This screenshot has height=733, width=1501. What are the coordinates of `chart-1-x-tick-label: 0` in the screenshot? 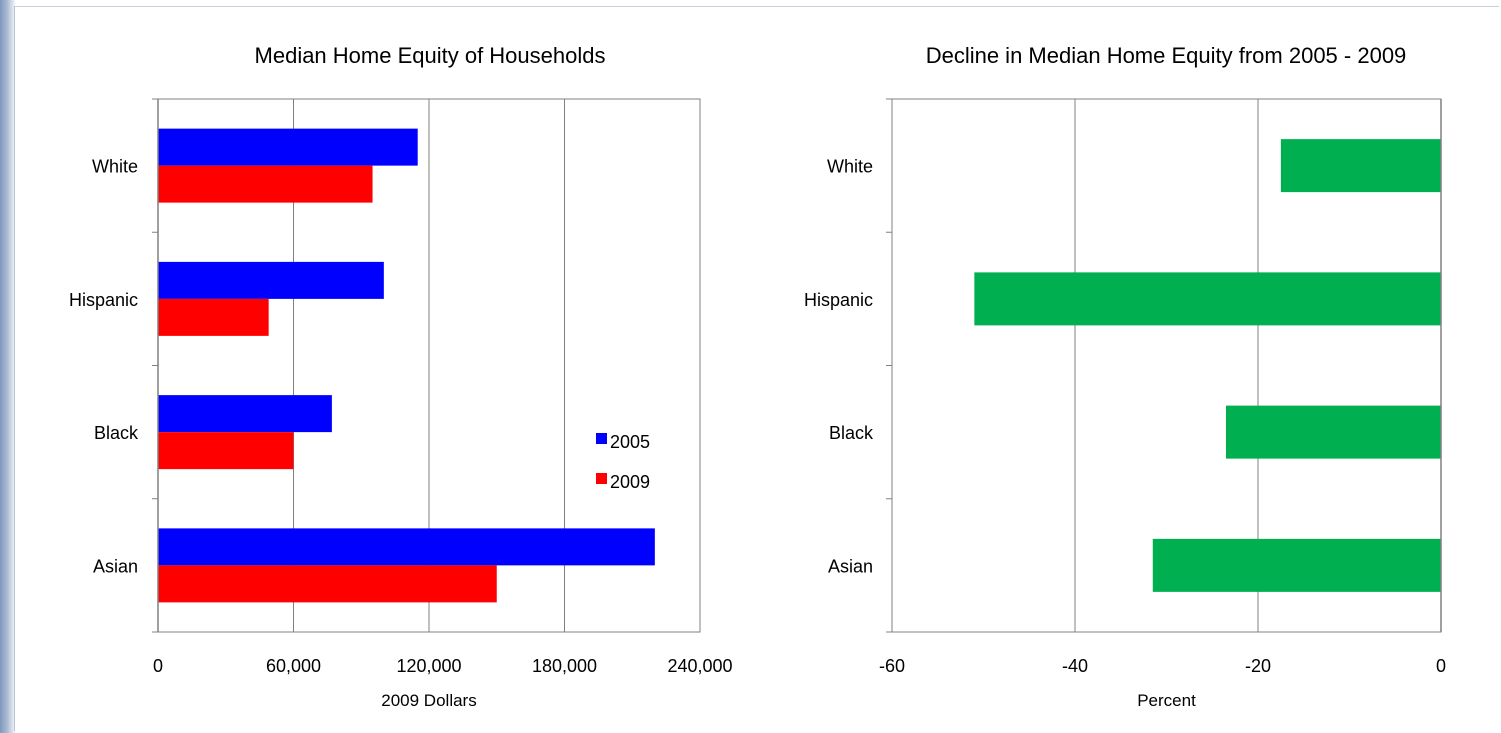 It's located at (158, 666).